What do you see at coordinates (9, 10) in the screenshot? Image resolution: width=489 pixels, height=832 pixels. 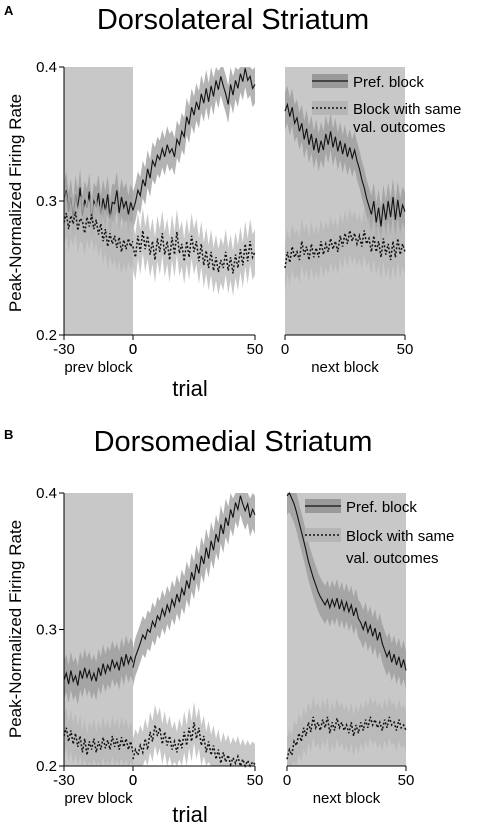 I see `panel-letter: A` at bounding box center [9, 10].